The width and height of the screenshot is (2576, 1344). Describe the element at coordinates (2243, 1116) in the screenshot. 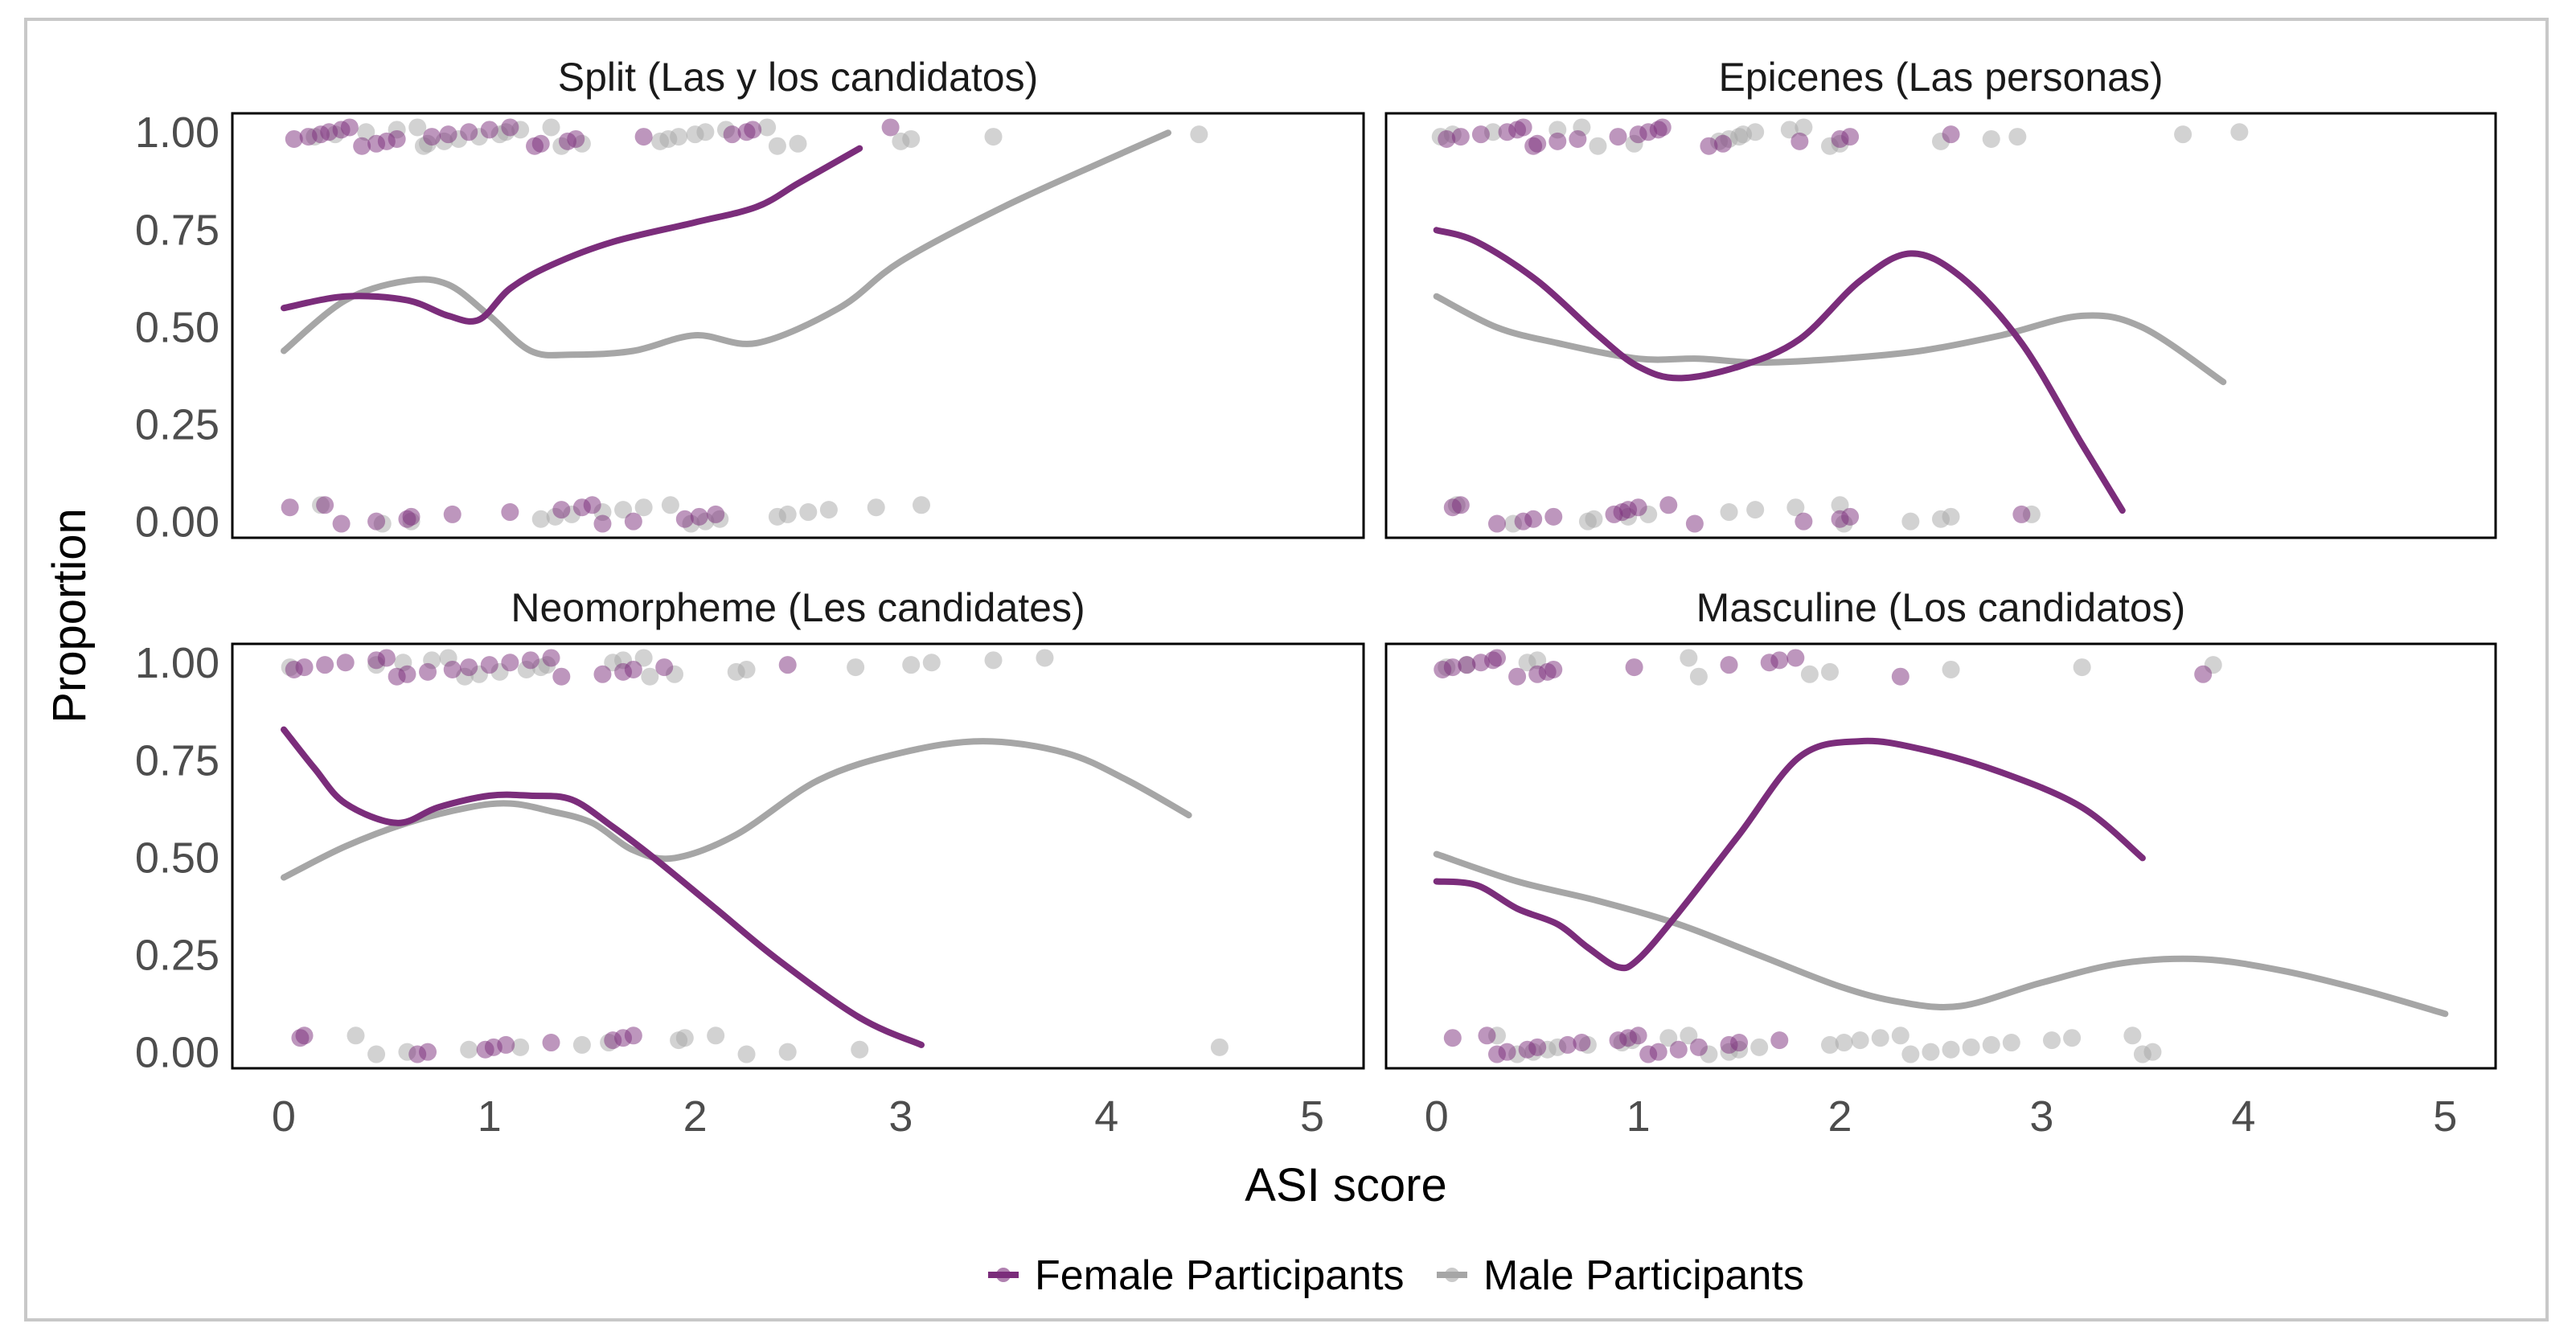

I see `x-tick-label: 4` at that location.